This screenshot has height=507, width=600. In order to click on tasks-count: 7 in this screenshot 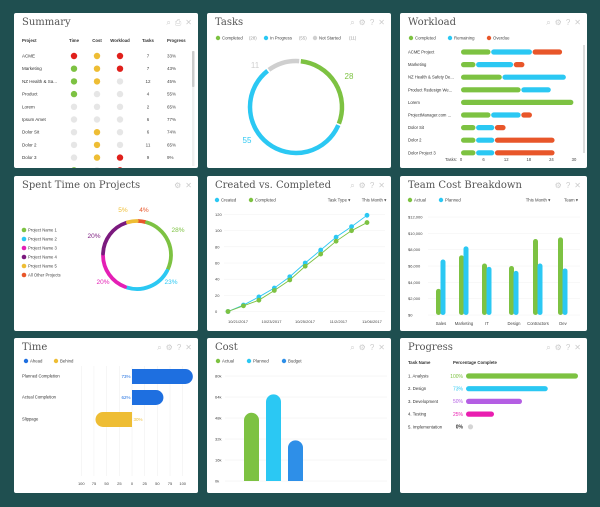, I will do `click(148, 68)`.